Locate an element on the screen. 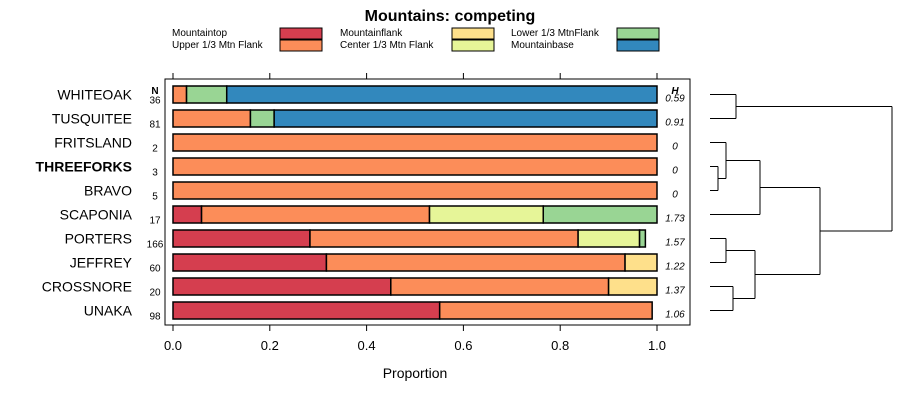 The height and width of the screenshot is (400, 900). x-tick-label: 0.6 is located at coordinates (463, 345).